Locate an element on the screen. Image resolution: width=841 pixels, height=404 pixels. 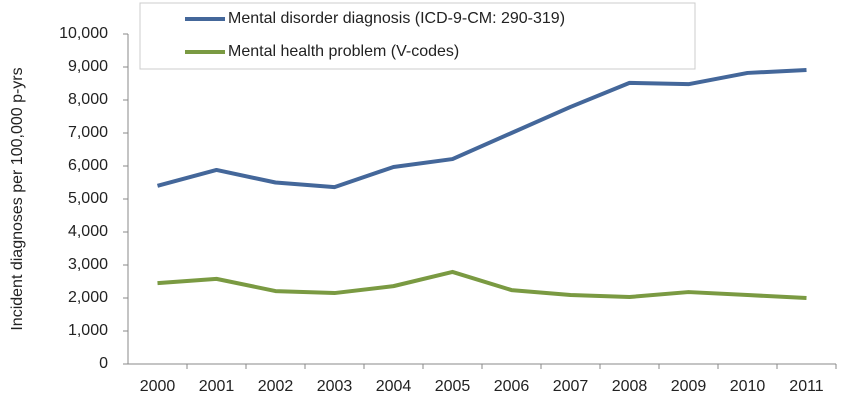
y-tick-label: 1,000 is located at coordinates (88, 330).